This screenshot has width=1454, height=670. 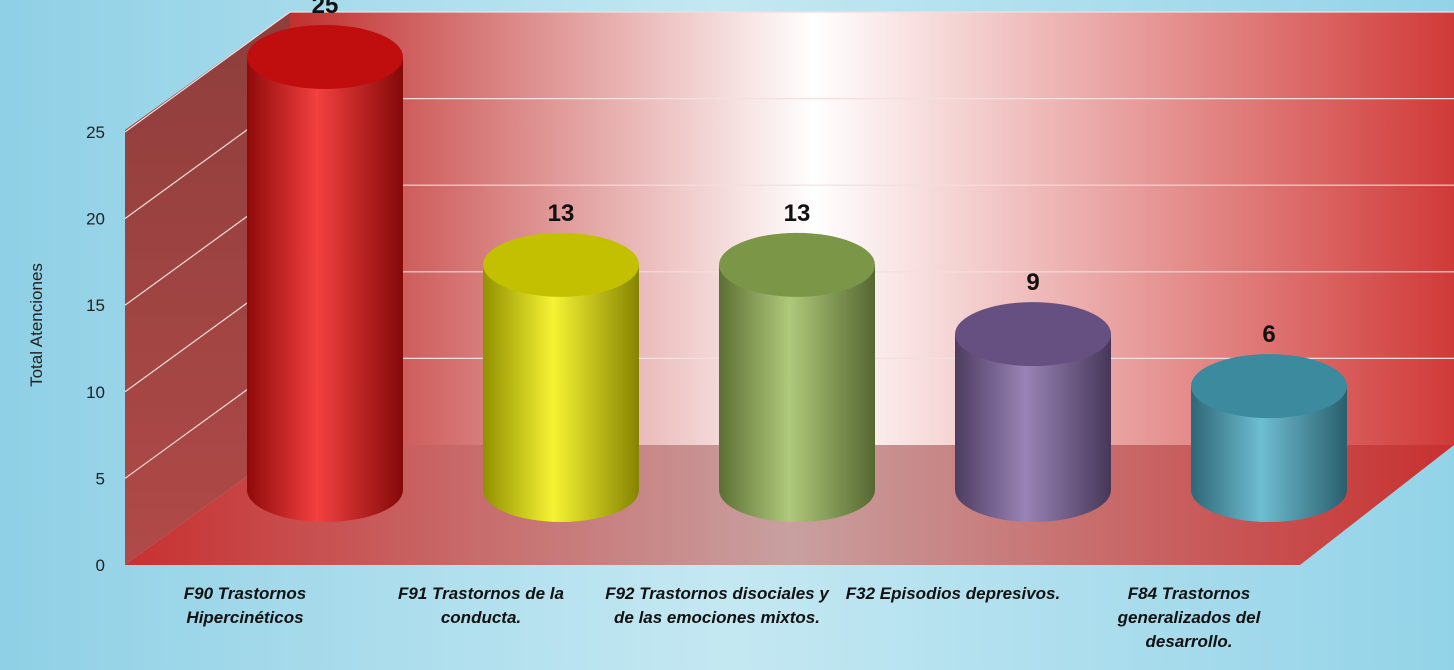 What do you see at coordinates (95, 219) in the screenshot?
I see `y-tick-label: 20` at bounding box center [95, 219].